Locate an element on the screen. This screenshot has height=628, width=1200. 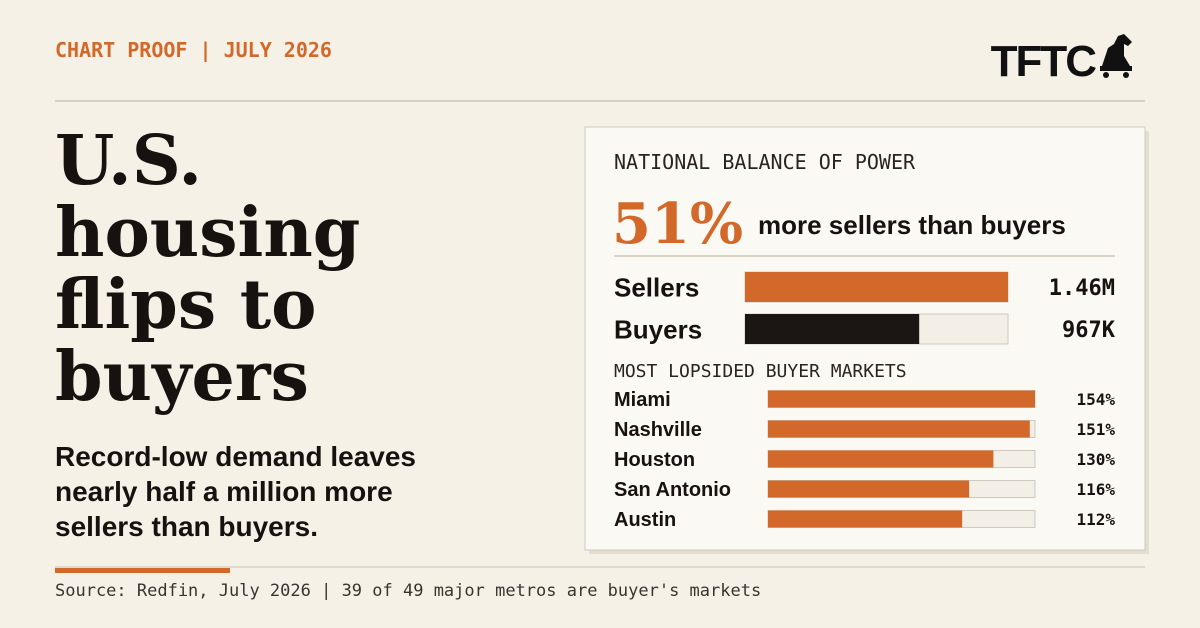
headline-line: buyers is located at coordinates (182, 377).